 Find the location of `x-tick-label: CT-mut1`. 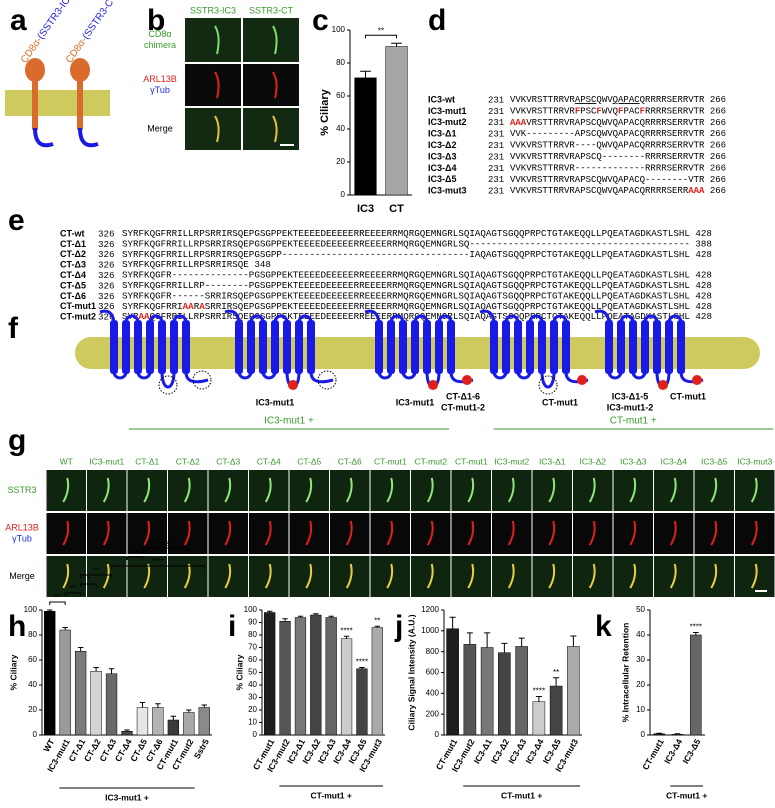

x-tick-label: CT-mut1 is located at coordinates (653, 754).